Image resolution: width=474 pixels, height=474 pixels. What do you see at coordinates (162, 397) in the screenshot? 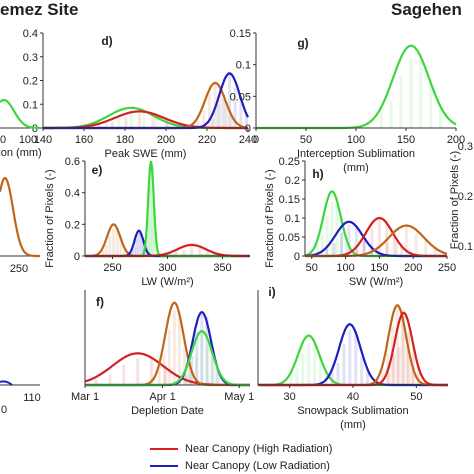
I see `panel-f-x-tick-label: Apr 1` at bounding box center [162, 397].